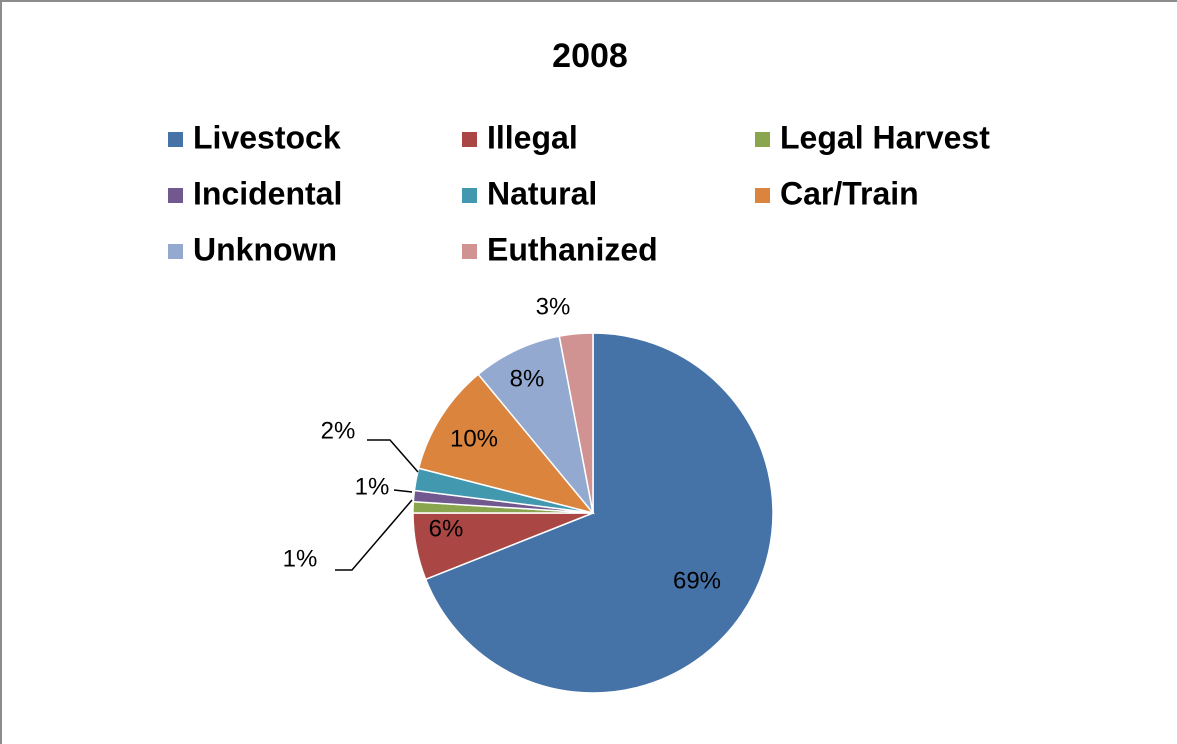 This screenshot has height=744, width=1177. I want to click on data-label: 6%, so click(446, 528).